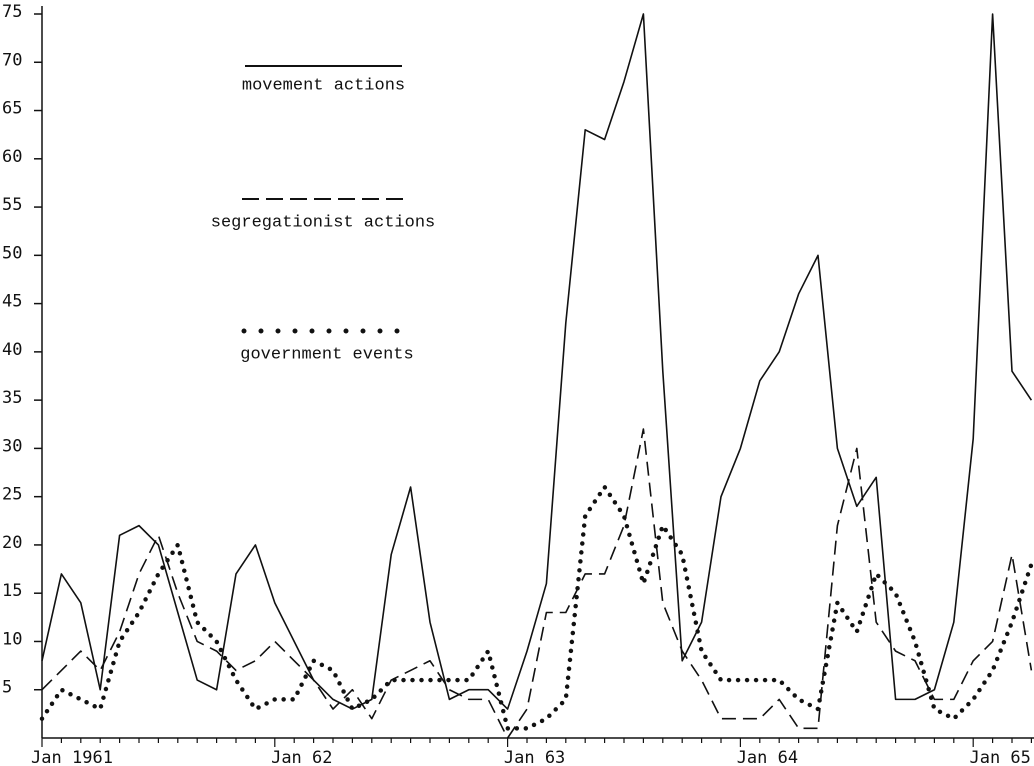 This screenshot has height=766, width=1034. Describe the element at coordinates (12, 350) in the screenshot. I see `y-tick-label: 40` at that location.